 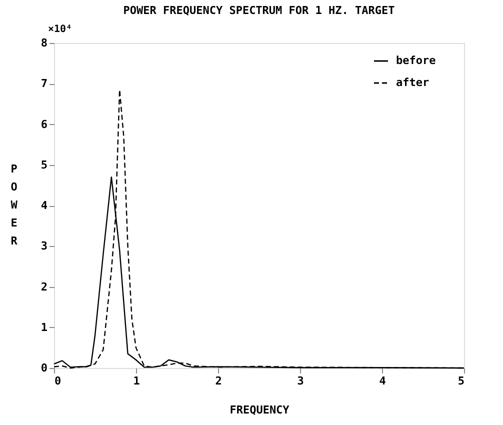 What do you see at coordinates (382, 381) in the screenshot?
I see `x-tick-label: 4` at bounding box center [382, 381].